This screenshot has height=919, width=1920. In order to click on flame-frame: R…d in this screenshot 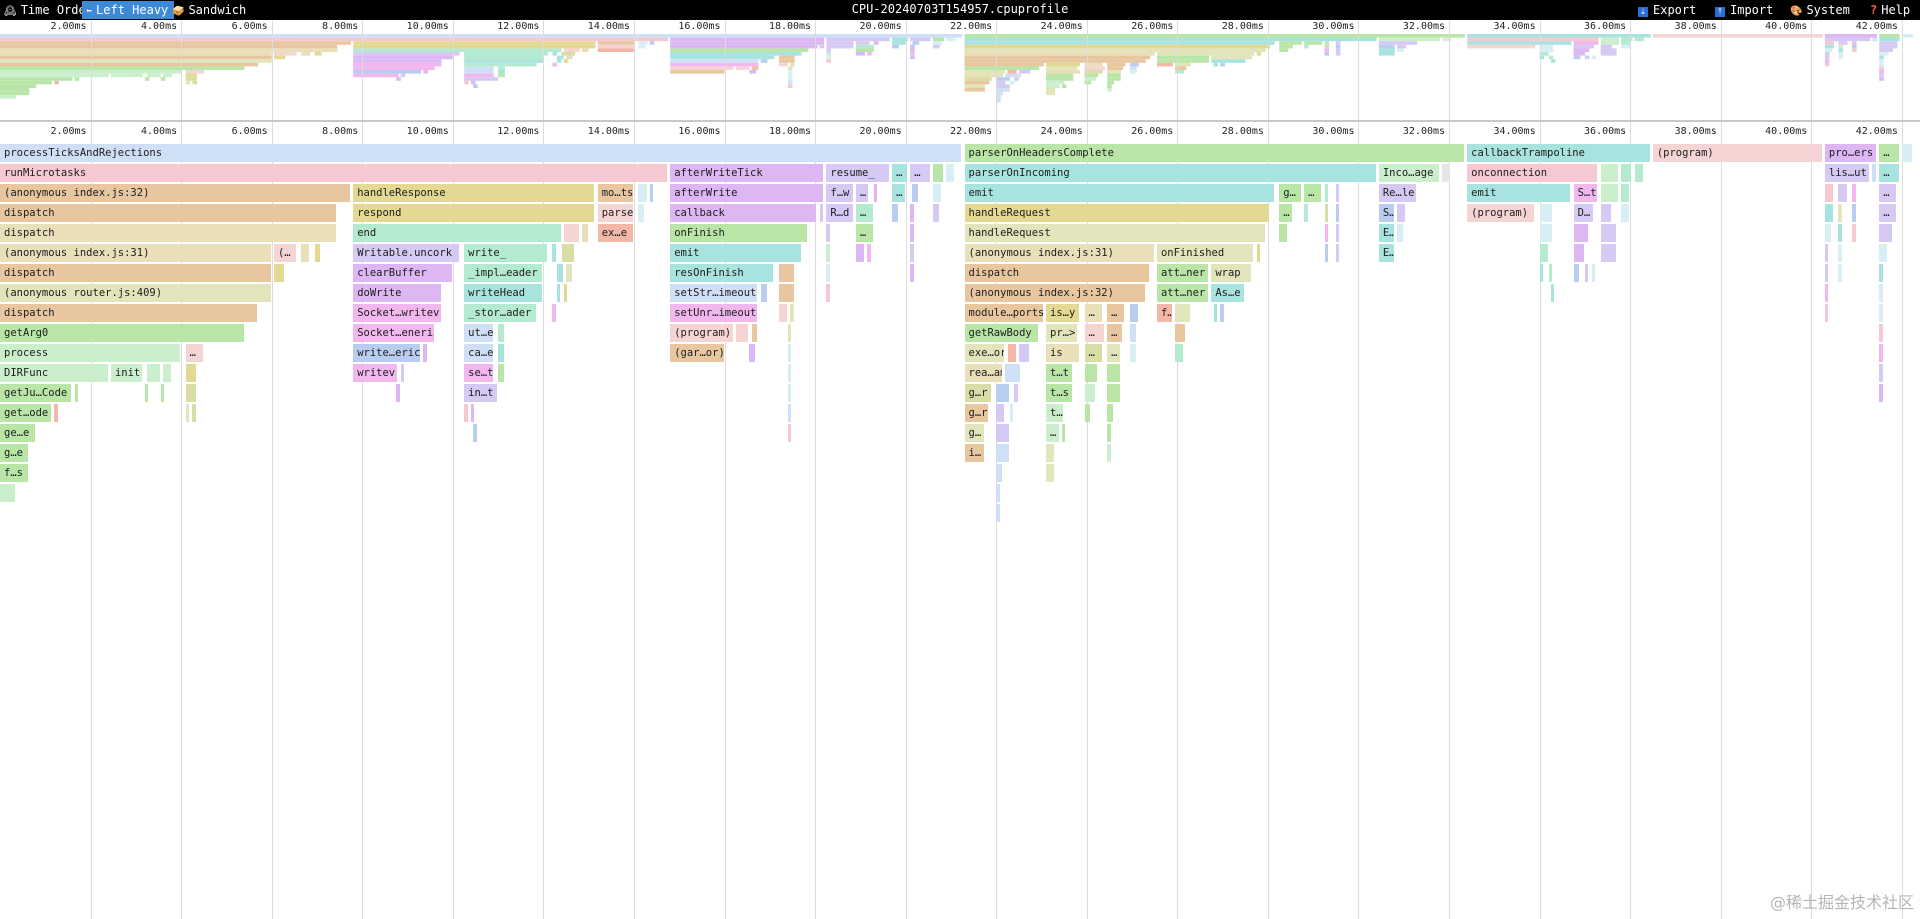, I will do `click(840, 213)`.